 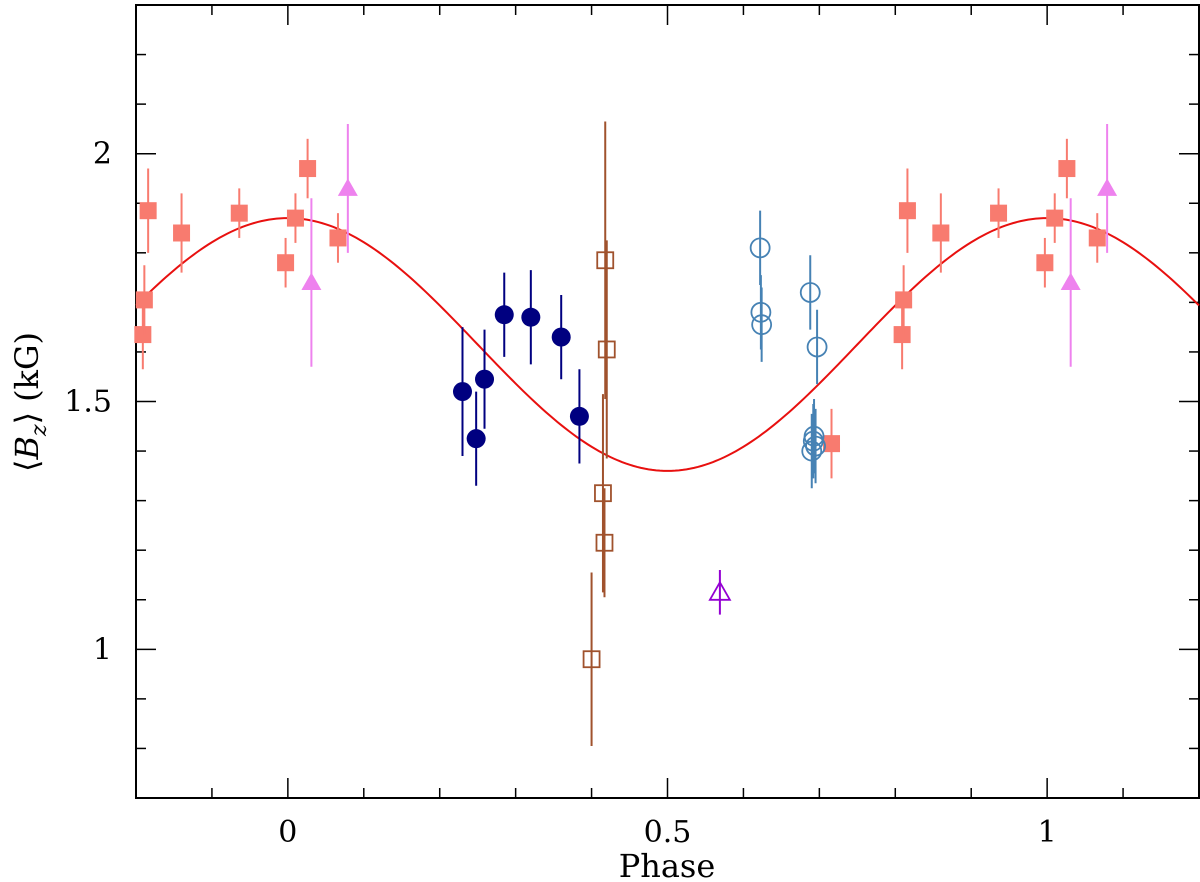 What do you see at coordinates (667, 864) in the screenshot?
I see `x-axis-title: Phase` at bounding box center [667, 864].